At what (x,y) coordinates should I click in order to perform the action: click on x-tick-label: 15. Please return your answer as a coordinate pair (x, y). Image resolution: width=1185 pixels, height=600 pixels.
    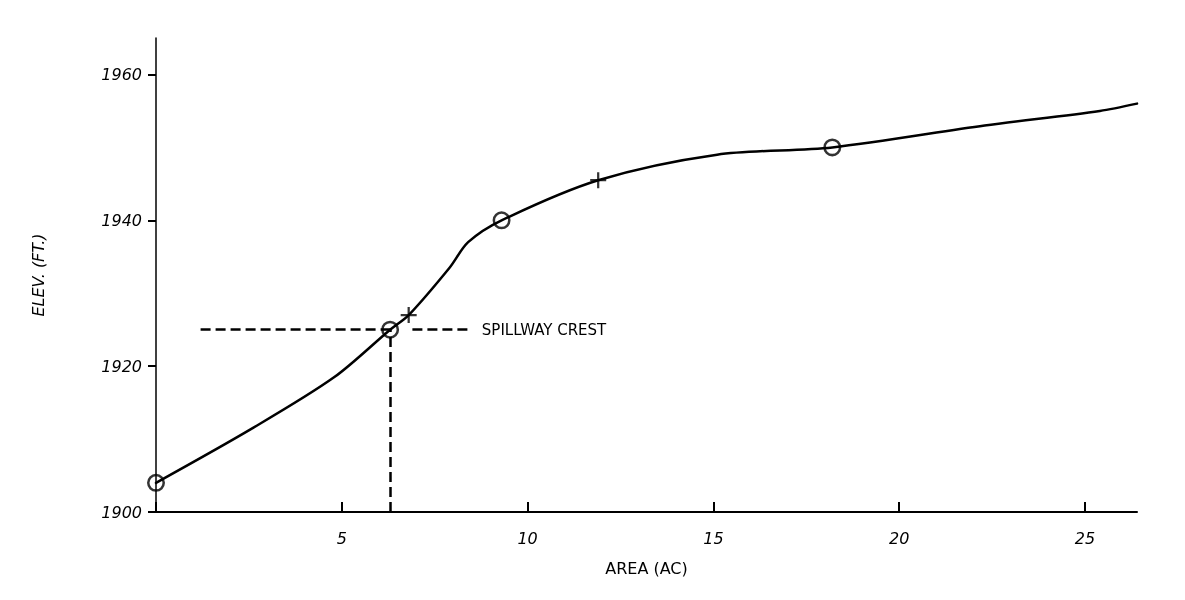
    Looking at the image, I should click on (713, 538).